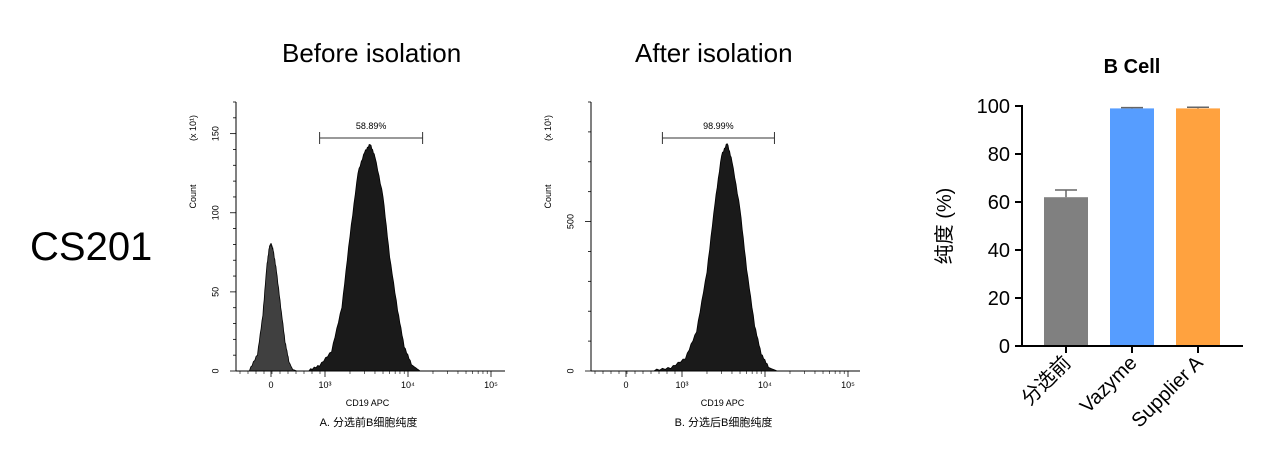 The height and width of the screenshot is (472, 1288). What do you see at coordinates (944, 226) in the screenshot?
I see `bar-y-axis-label: 纯度 (%)` at bounding box center [944, 226].